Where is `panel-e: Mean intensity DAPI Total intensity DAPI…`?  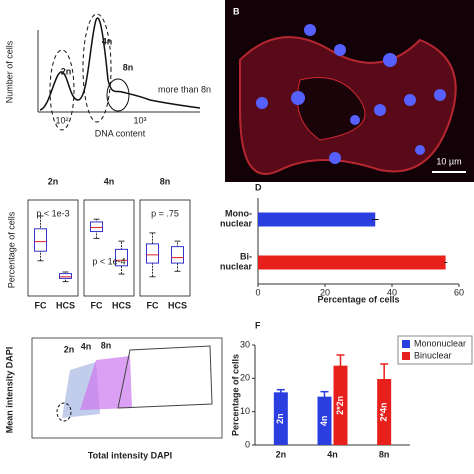
panel-e: Mean intensity DAPI Total intensity DAPI… is located at coordinates (113, 398).